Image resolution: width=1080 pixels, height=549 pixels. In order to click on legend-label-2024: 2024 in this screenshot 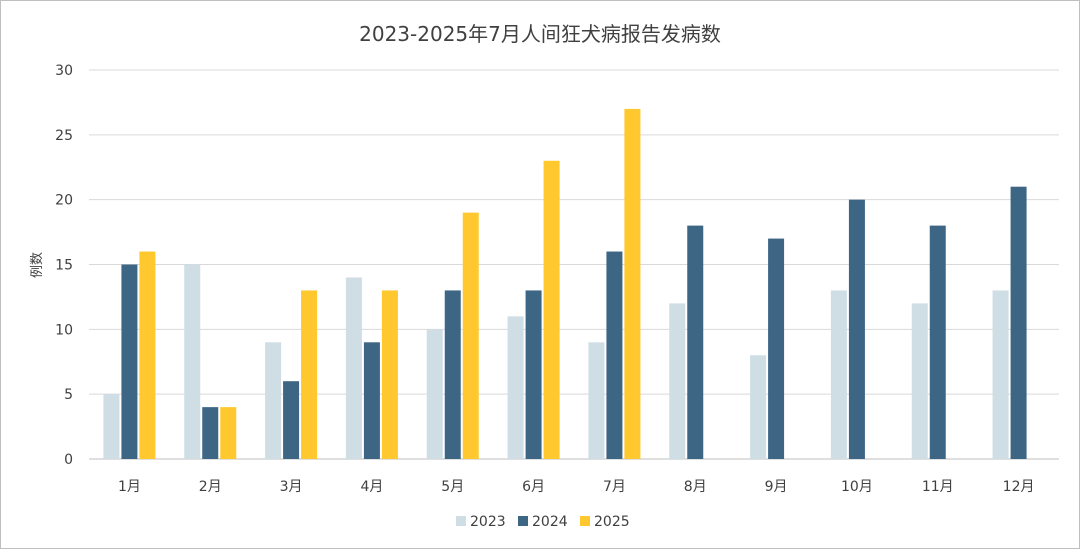, I will do `click(550, 522)`.